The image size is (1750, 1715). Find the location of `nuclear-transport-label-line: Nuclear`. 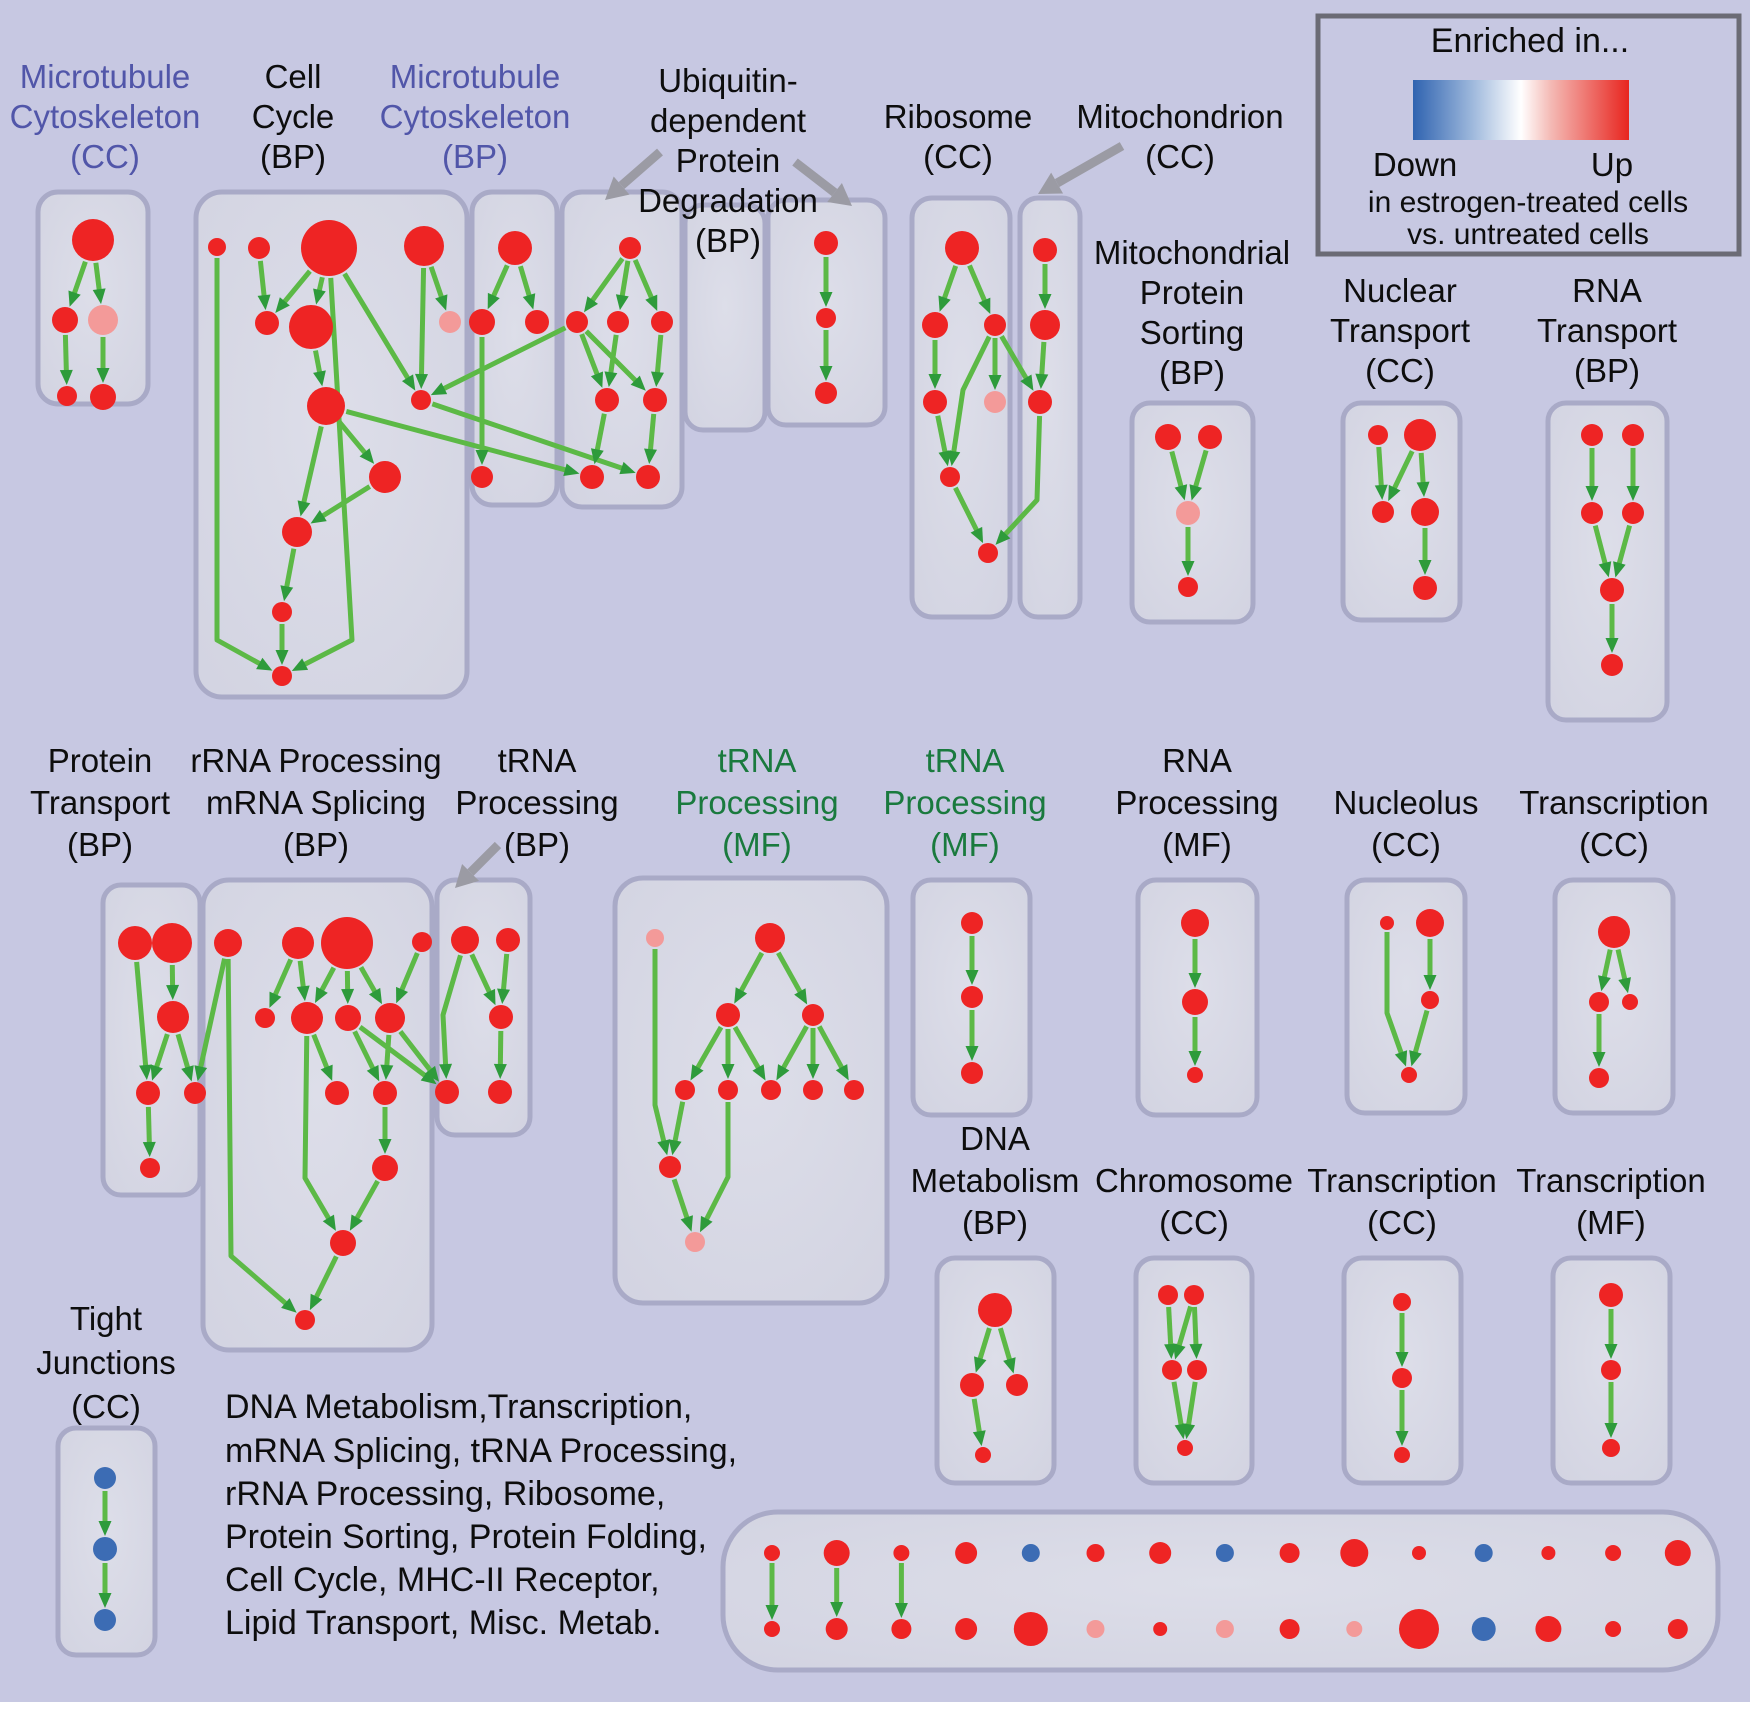

nuclear-transport-label-line: Nuclear is located at coordinates (1400, 290).